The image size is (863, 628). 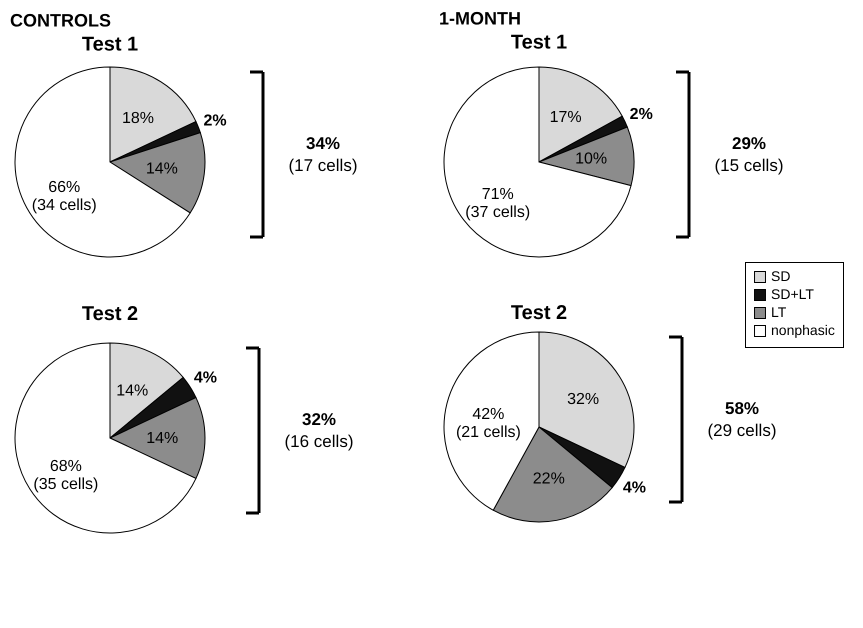 What do you see at coordinates (60, 20) in the screenshot?
I see `chart-title: CONTROLS` at bounding box center [60, 20].